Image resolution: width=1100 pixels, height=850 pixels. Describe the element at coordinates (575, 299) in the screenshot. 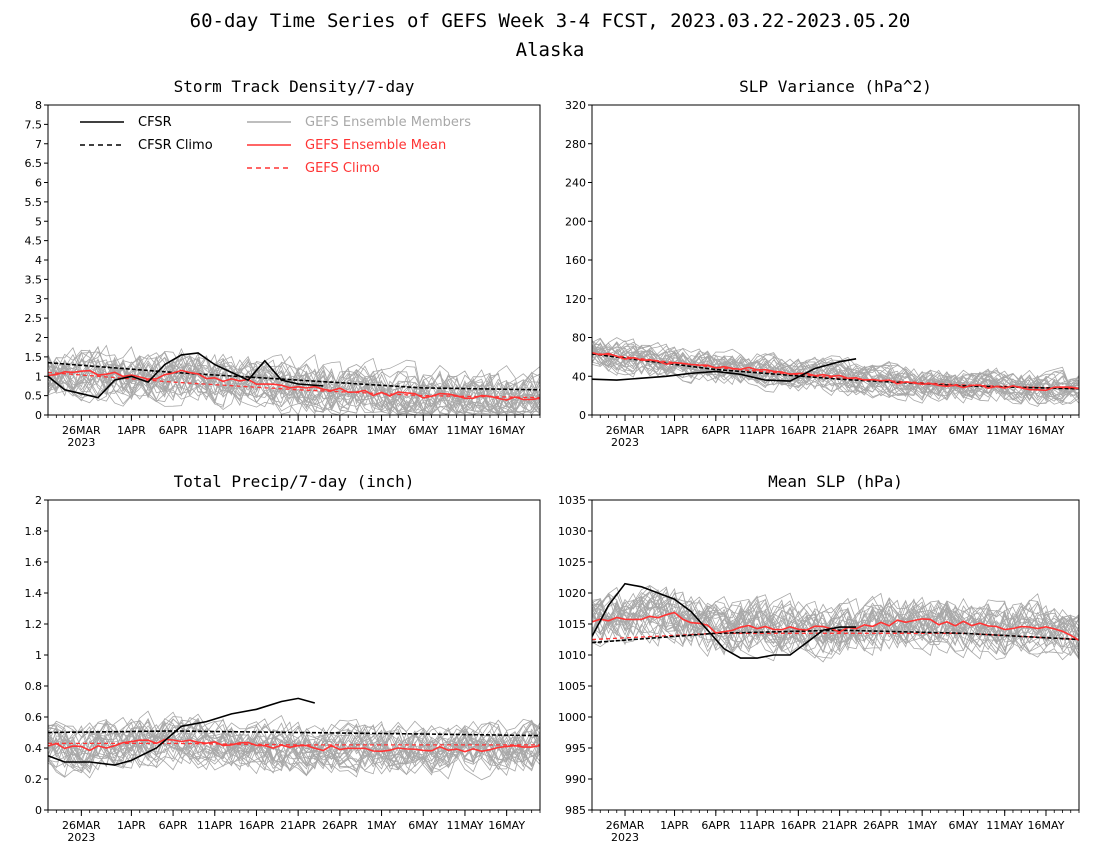

I see `y-tick-label: 120` at that location.